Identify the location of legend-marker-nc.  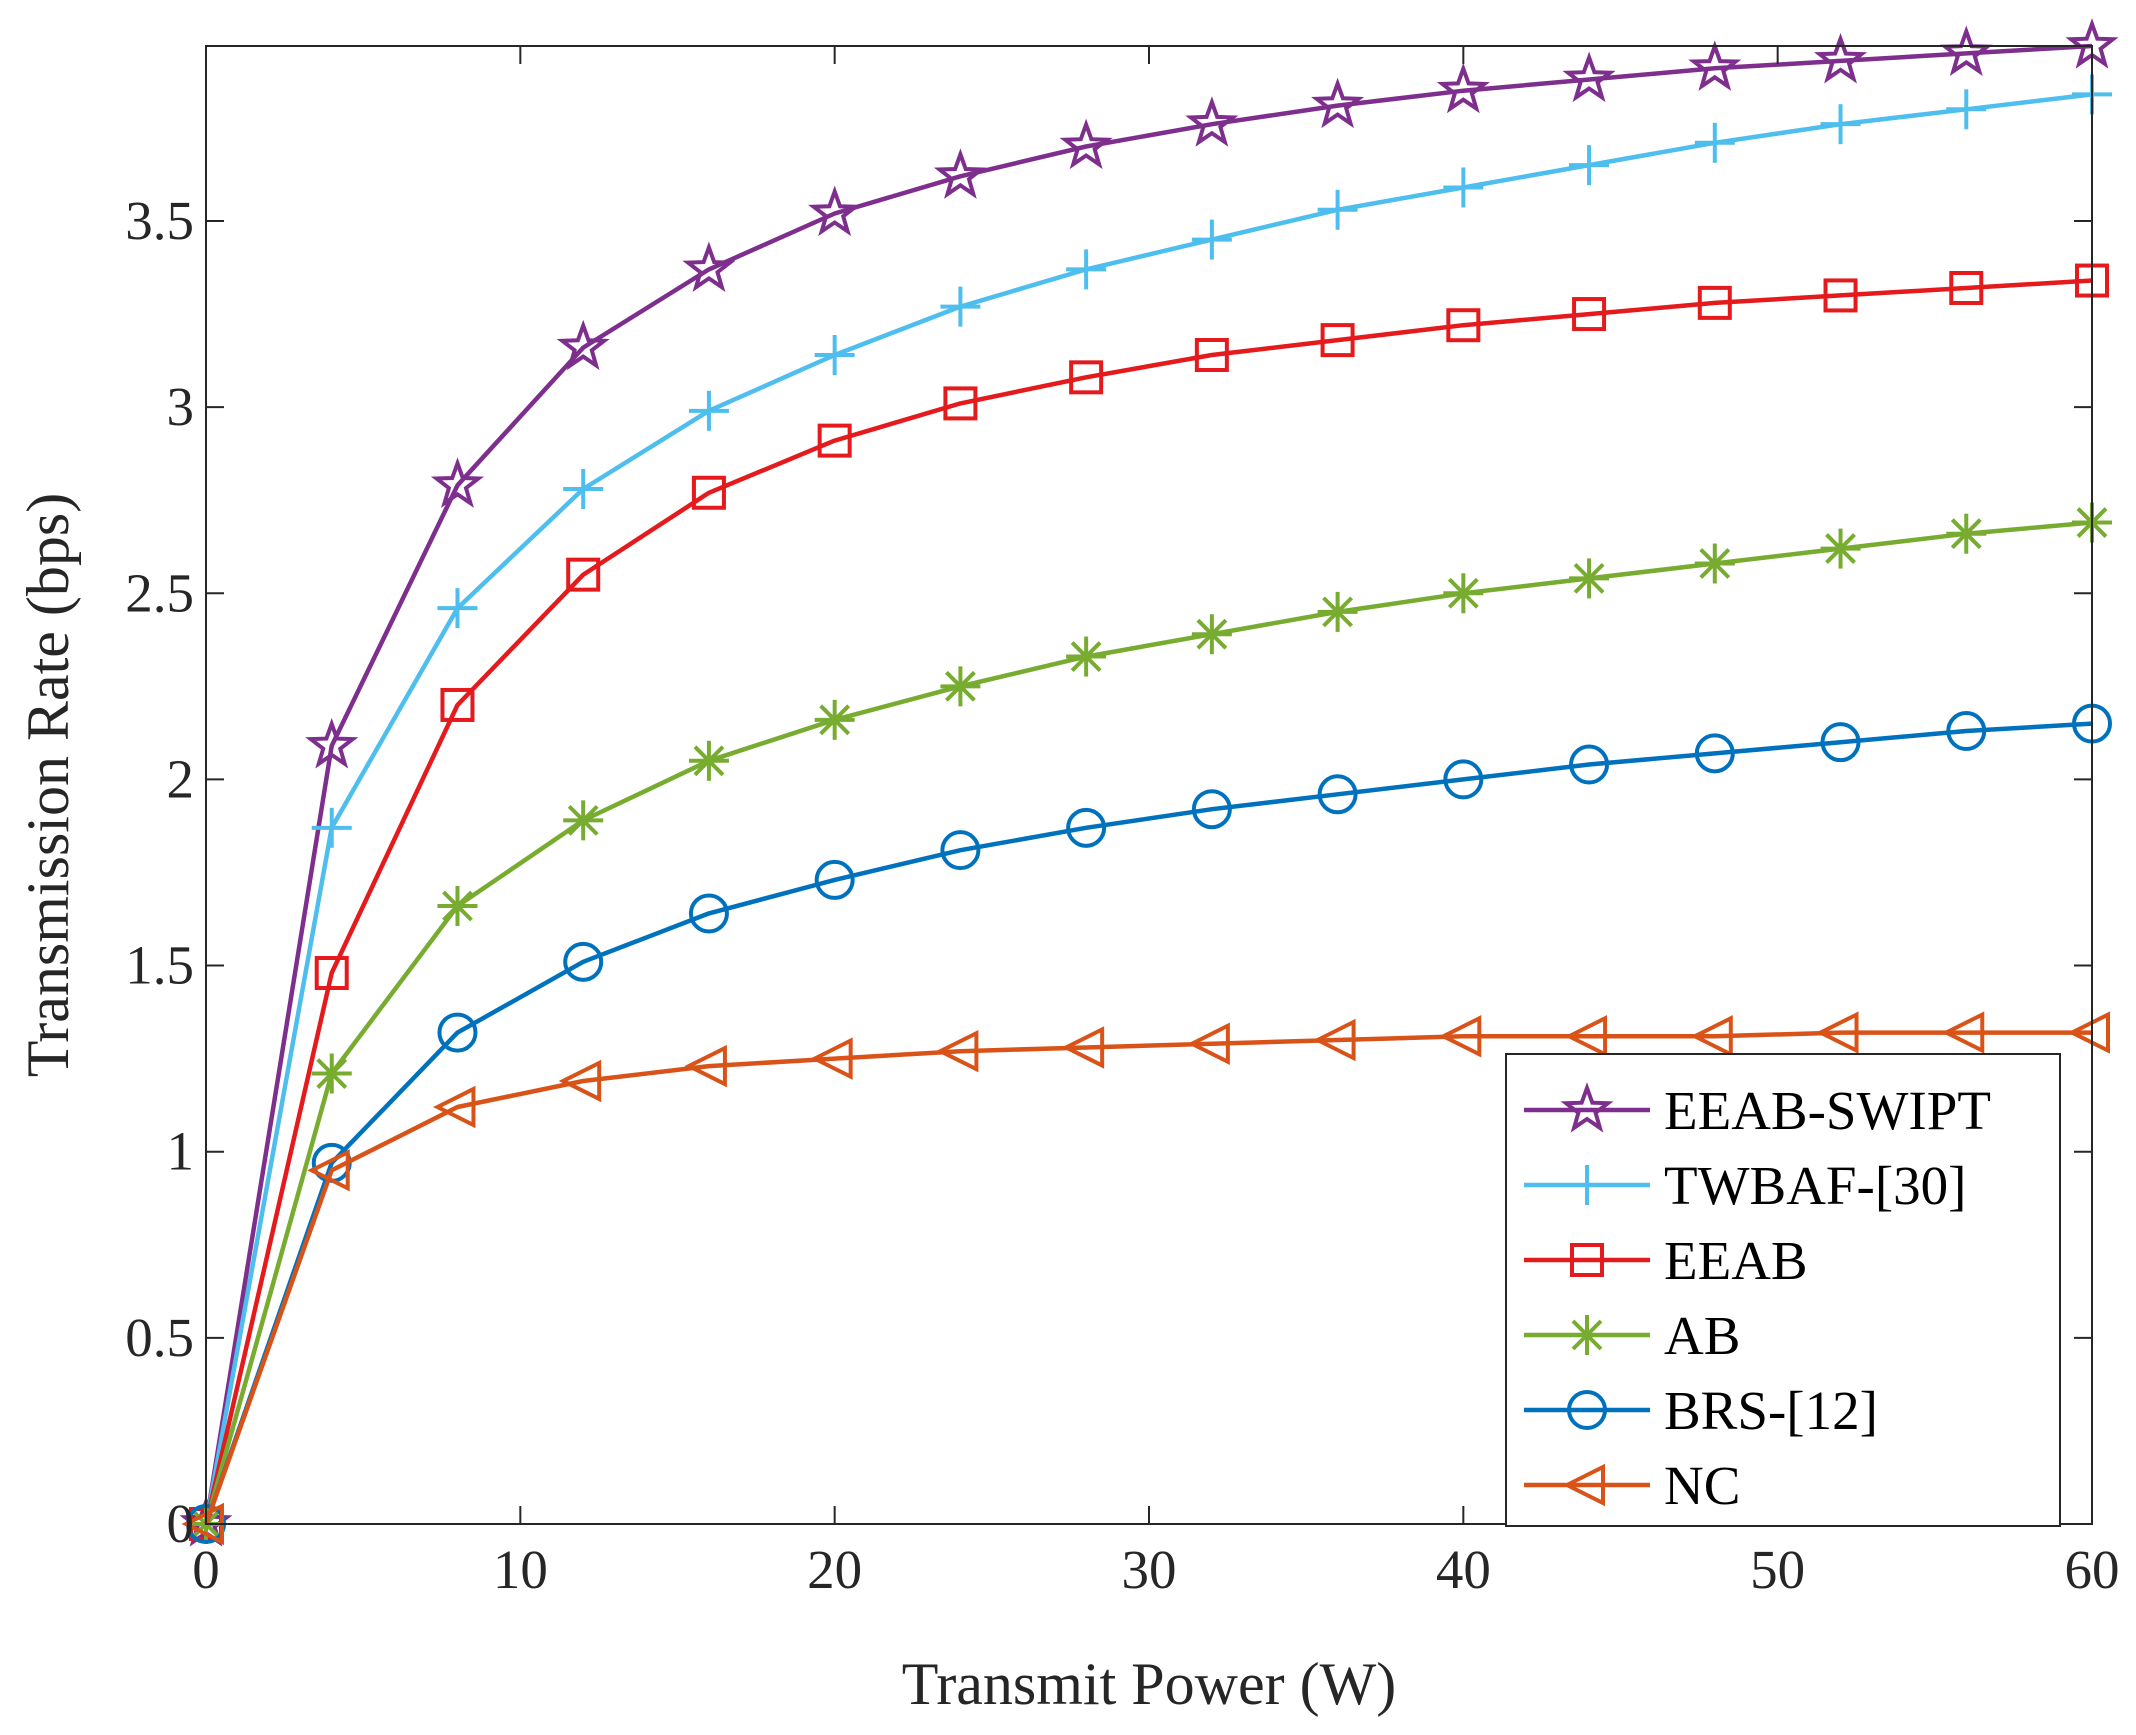
(1583, 1485).